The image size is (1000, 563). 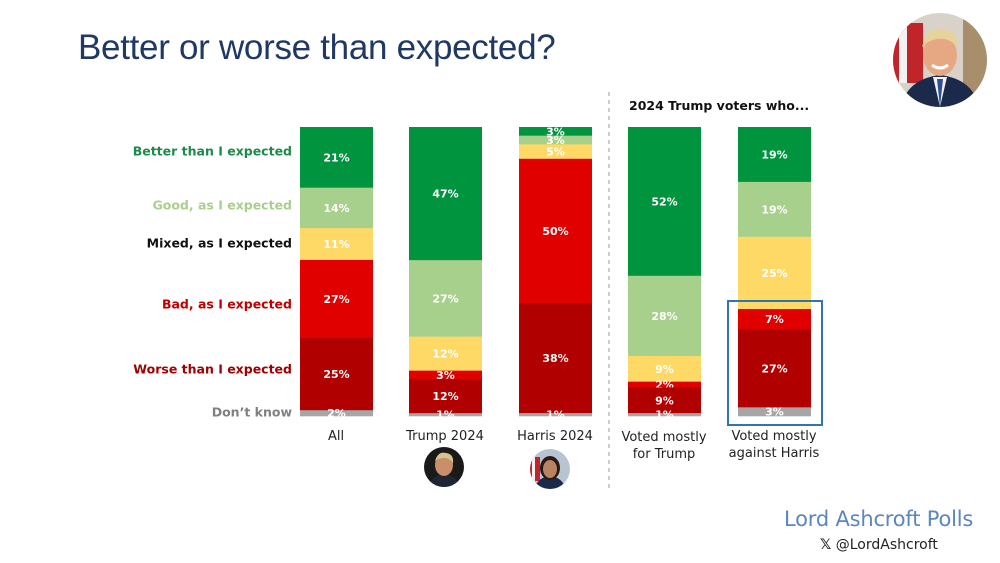 I want to click on category-label-voted-mostly-against-harris: Voted mostly against Harris, so click(x=774, y=445).